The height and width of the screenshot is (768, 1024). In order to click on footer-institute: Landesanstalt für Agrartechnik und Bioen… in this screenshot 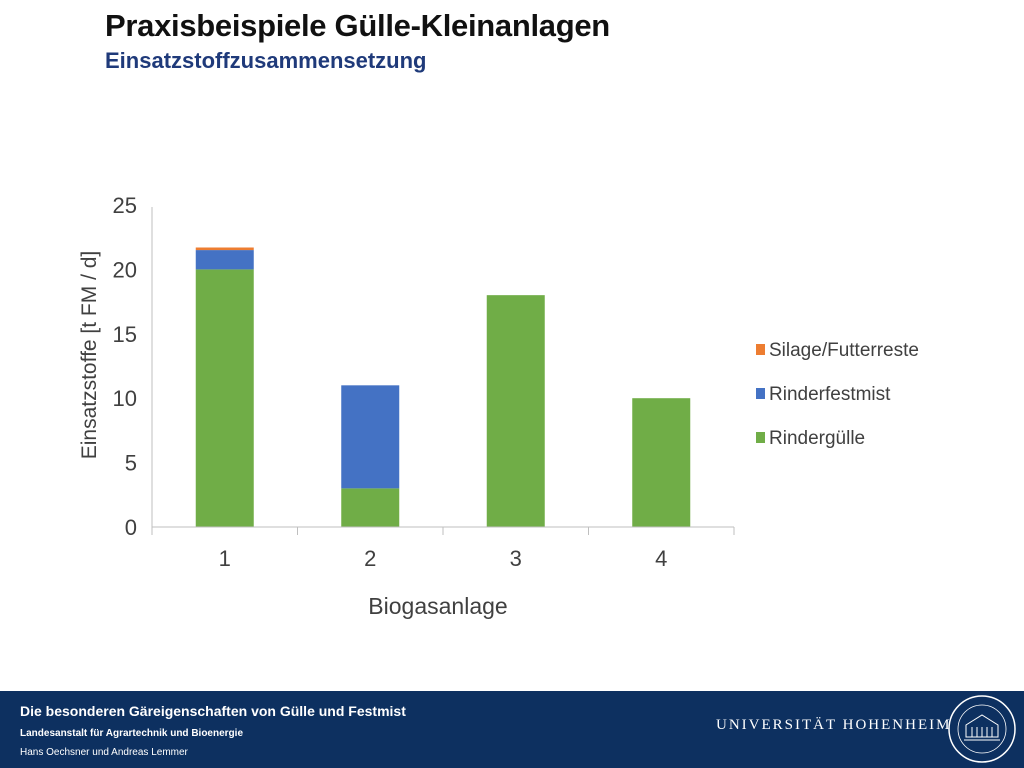, I will do `click(132, 733)`.